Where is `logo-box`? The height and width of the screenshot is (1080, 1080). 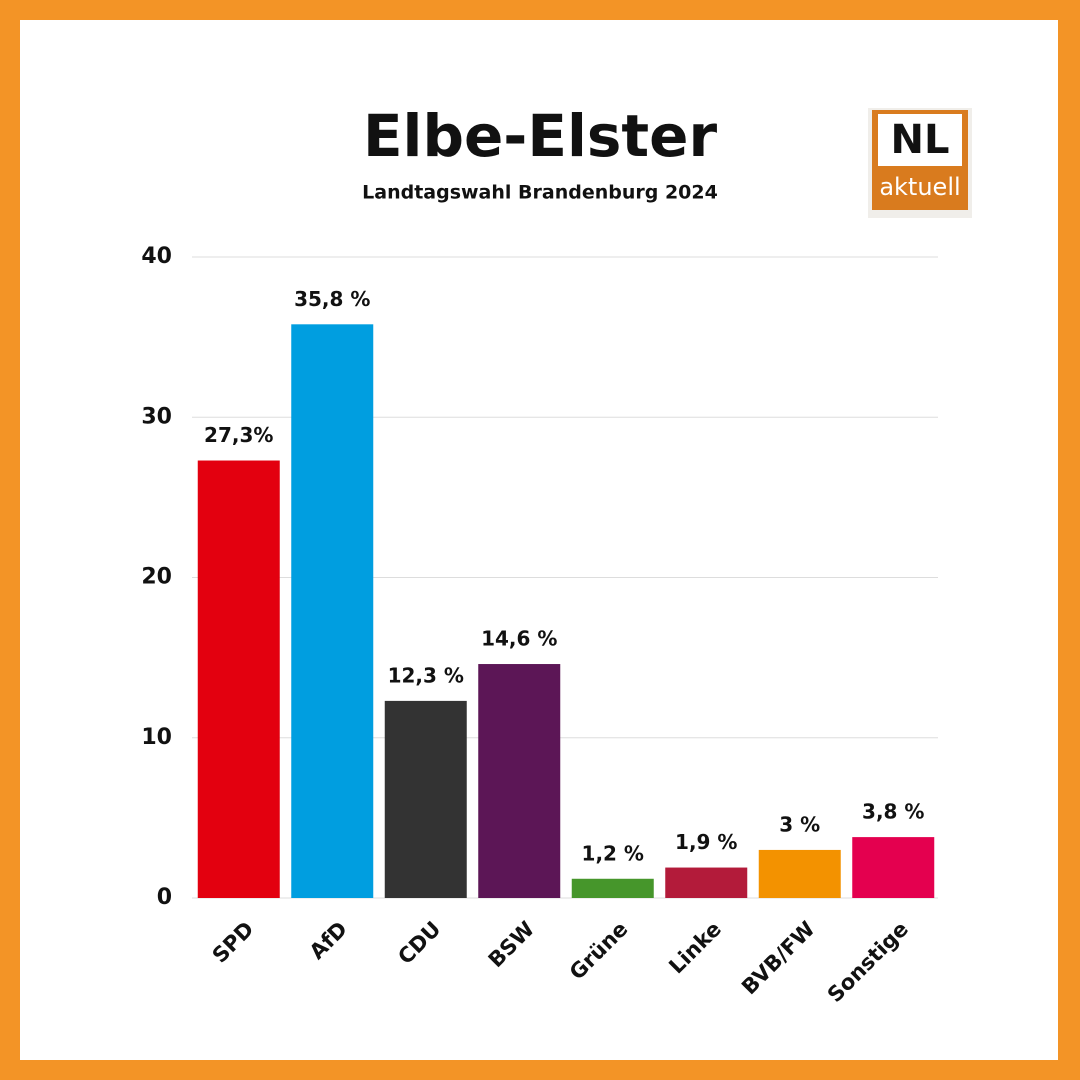
logo-box is located at coordinates (920, 140).